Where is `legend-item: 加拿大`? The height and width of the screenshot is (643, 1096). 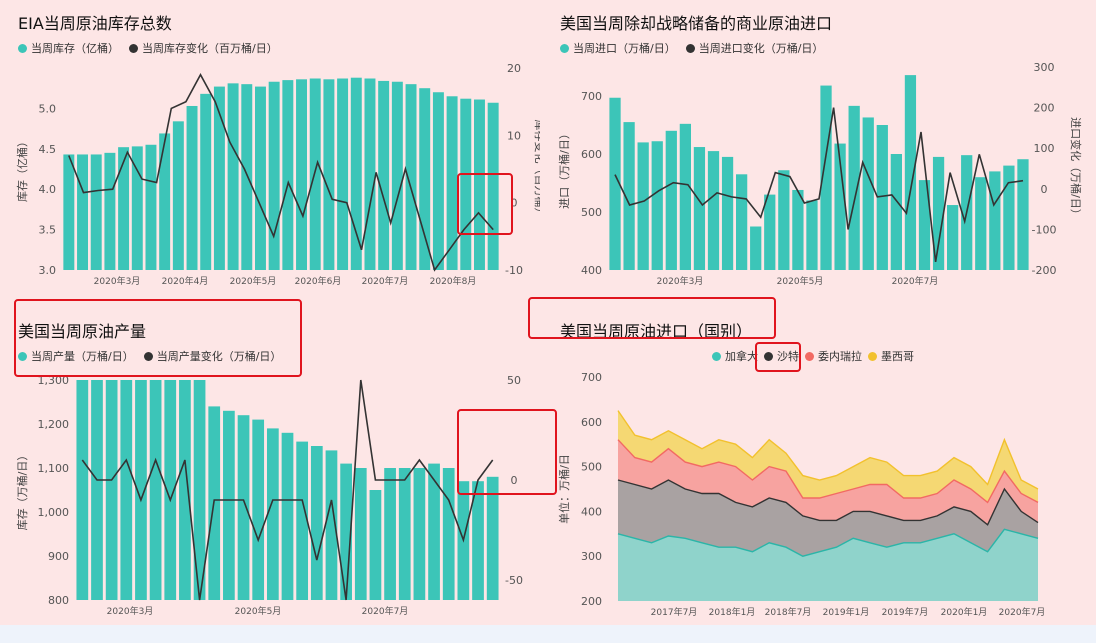 legend-item: 加拿大 is located at coordinates (735, 356).